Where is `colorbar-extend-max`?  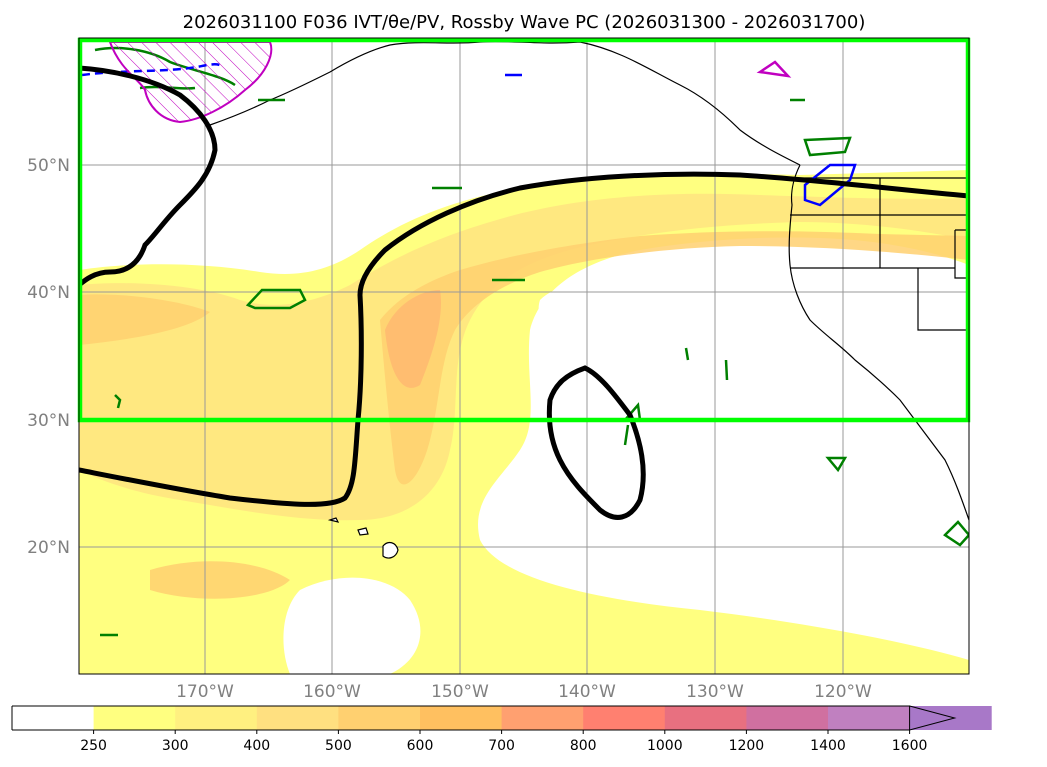 colorbar-extend-max is located at coordinates (933, 718).